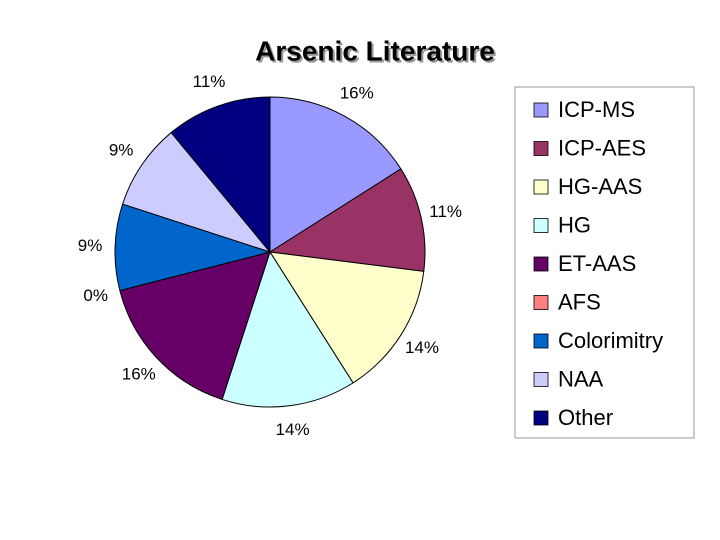 This screenshot has width=720, height=540. I want to click on data-label: 0%, so click(95, 295).